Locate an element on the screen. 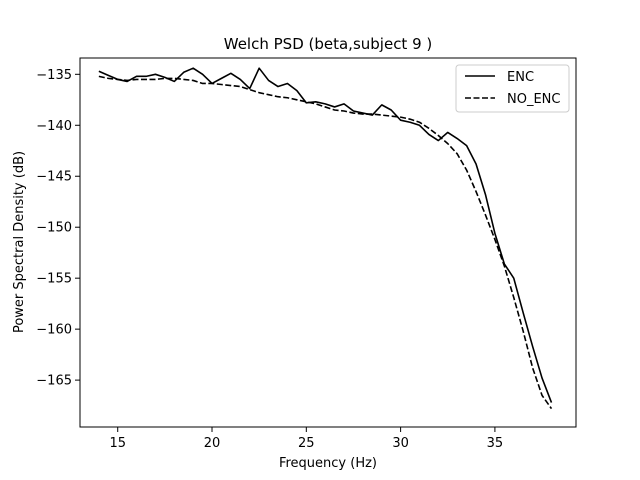 This screenshot has height=480, width=640. y-tick-label: −135 is located at coordinates (54, 75).